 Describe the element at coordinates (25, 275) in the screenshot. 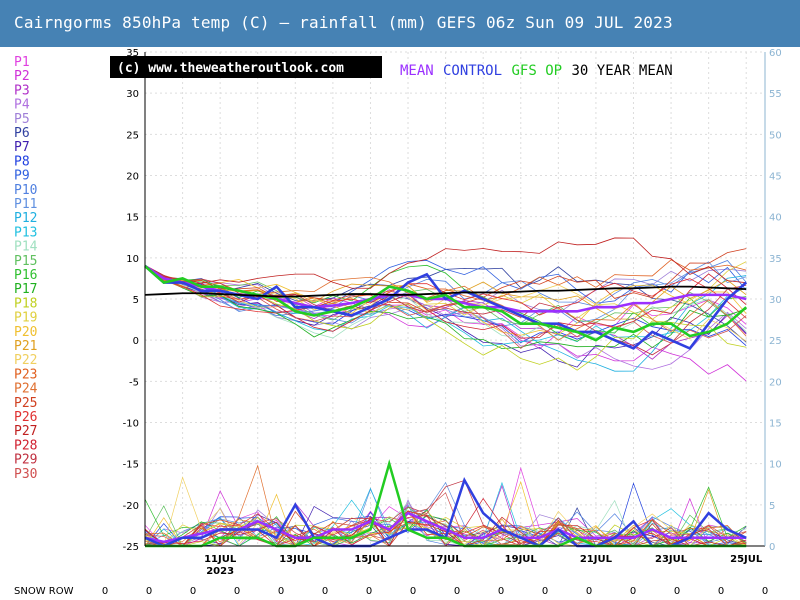

I see `member-legend-item: P16` at that location.